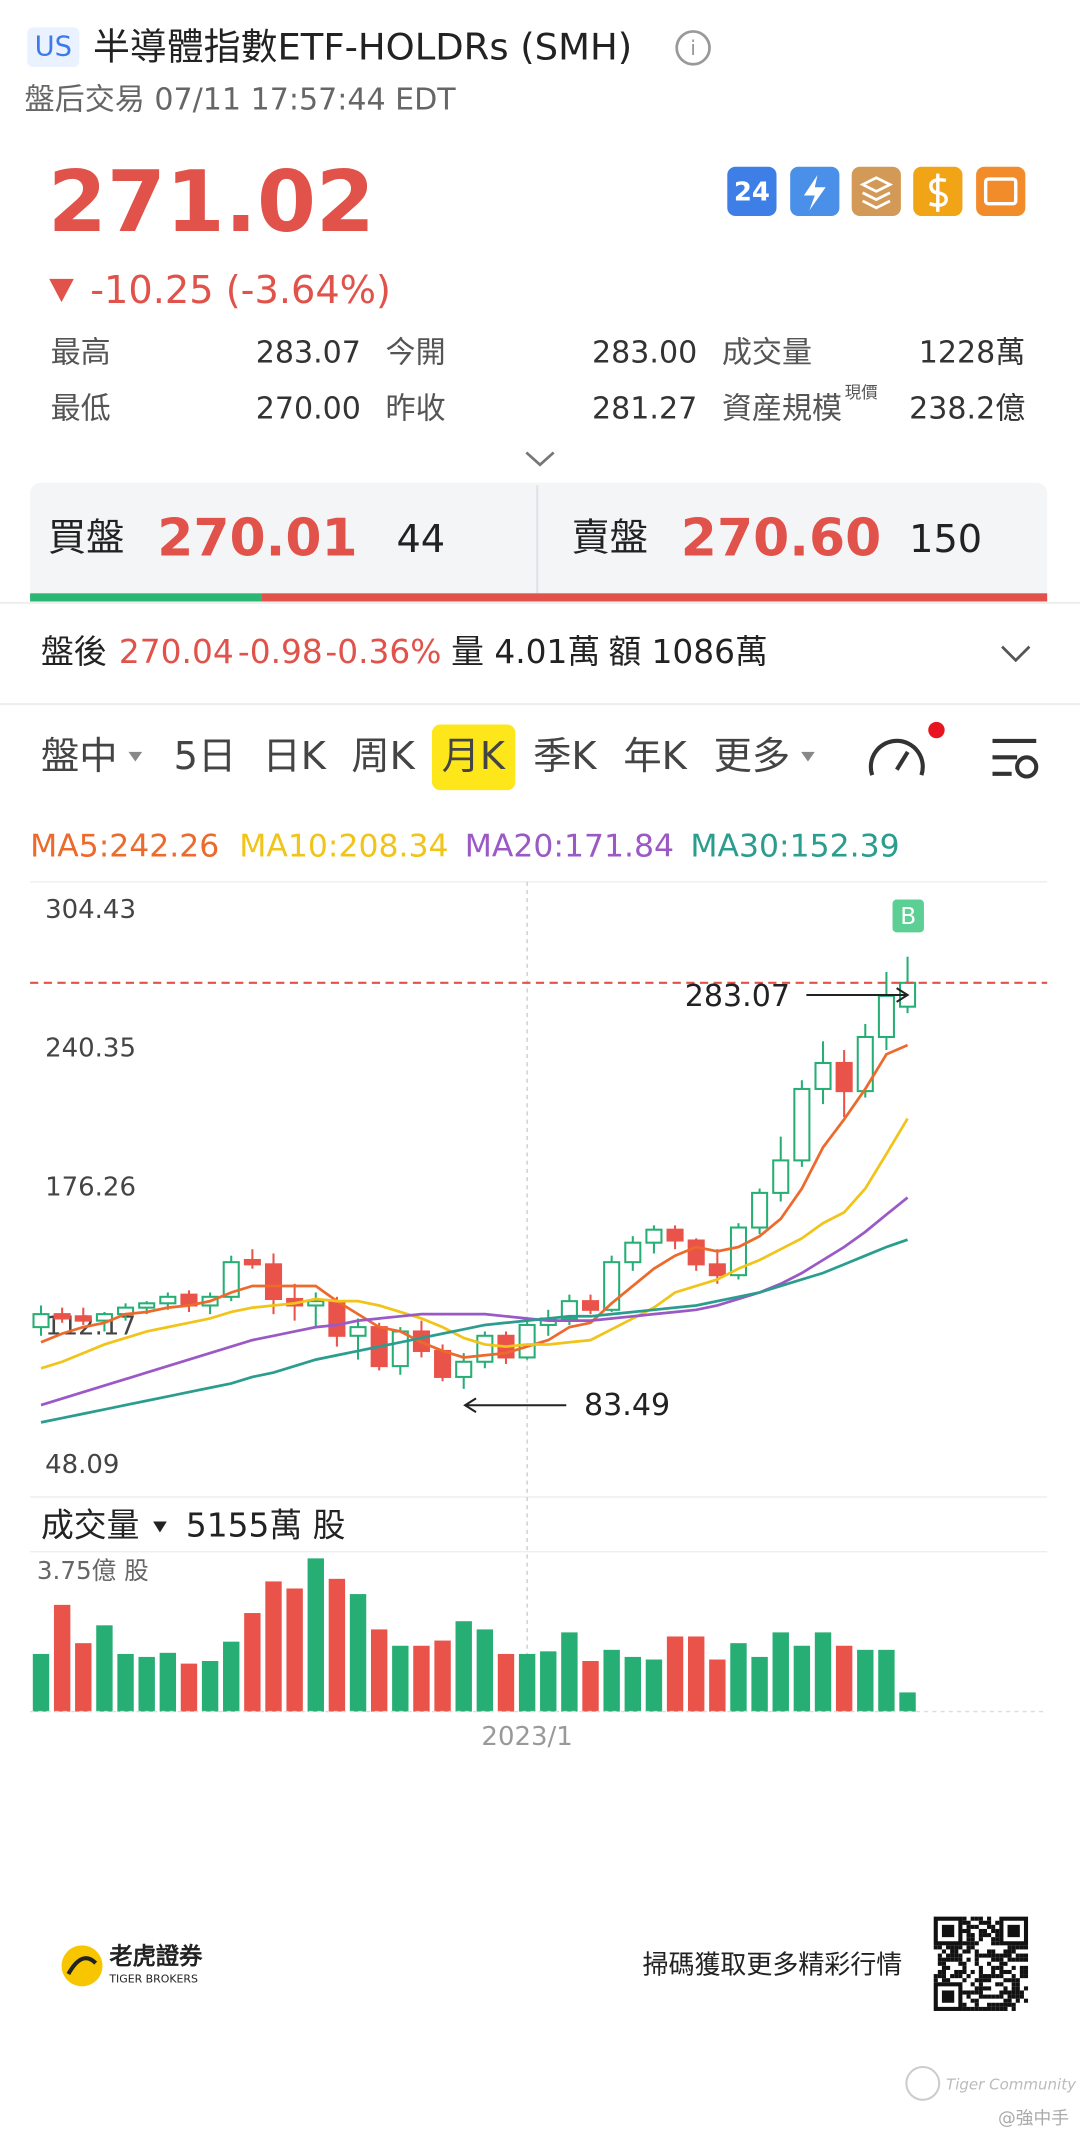 The image size is (1080, 2150). Describe the element at coordinates (53, 46) in the screenshot. I see `market: US` at that location.